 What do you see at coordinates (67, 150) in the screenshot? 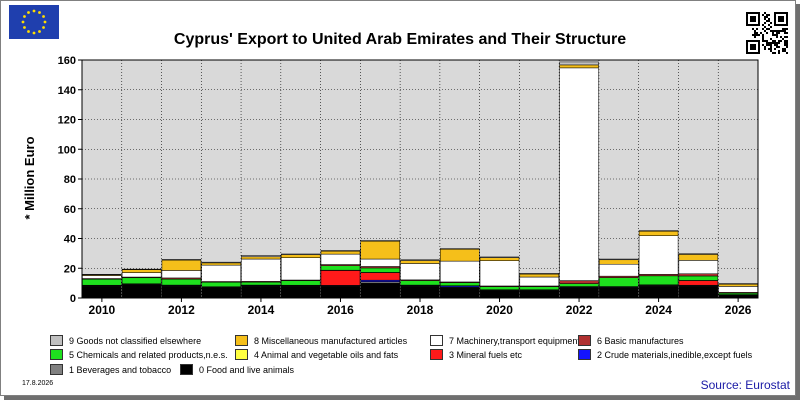
I see `y-tick-label: 100` at bounding box center [67, 150].